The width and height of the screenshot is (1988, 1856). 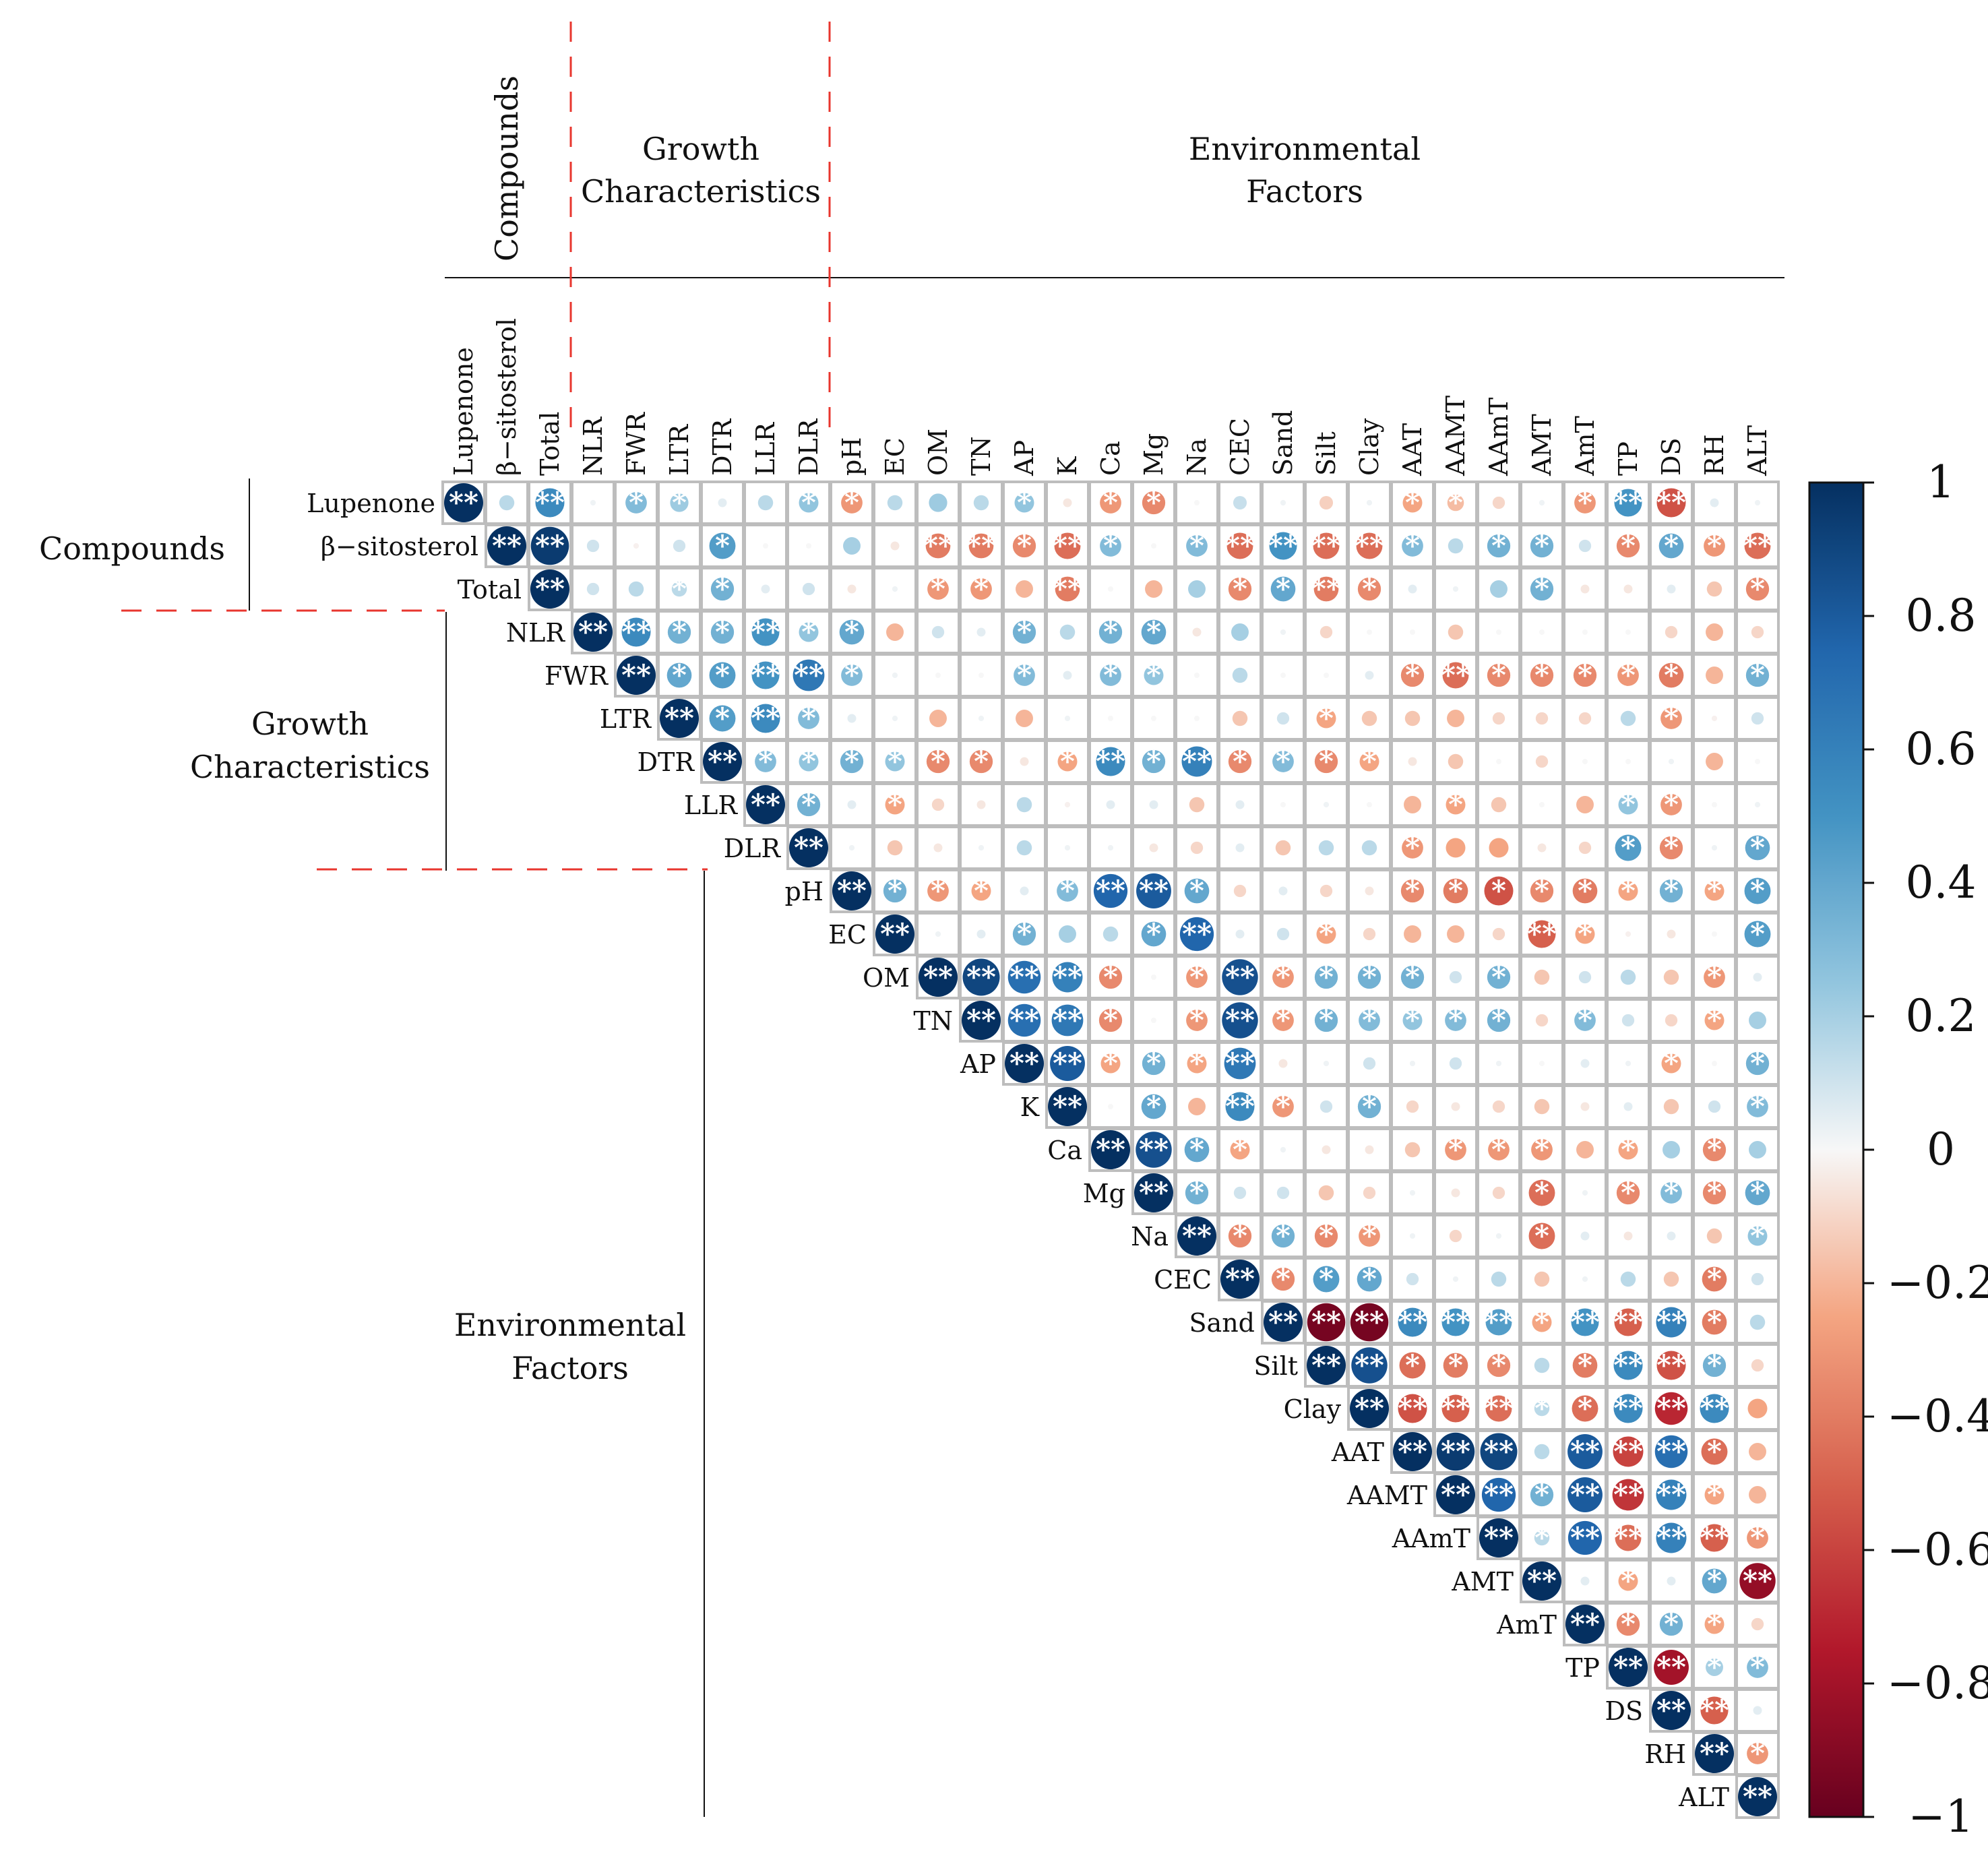 What do you see at coordinates (1431, 1538) in the screenshot?
I see `row-label: AAmT` at bounding box center [1431, 1538].